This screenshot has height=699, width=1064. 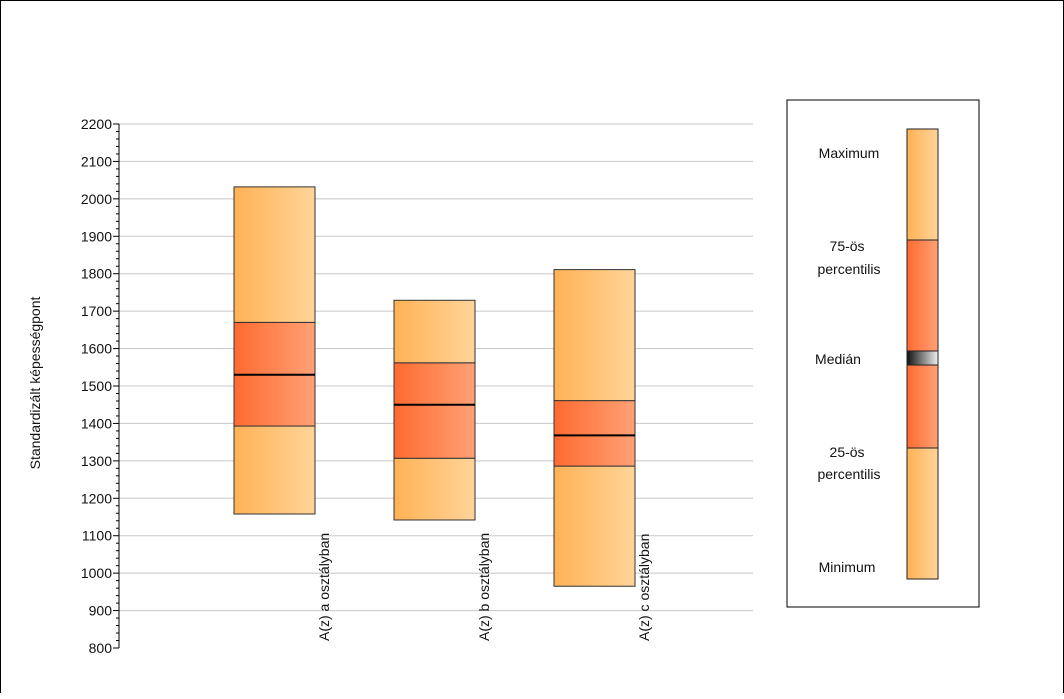 I want to click on y-tick-label: 2000, so click(x=96, y=199).